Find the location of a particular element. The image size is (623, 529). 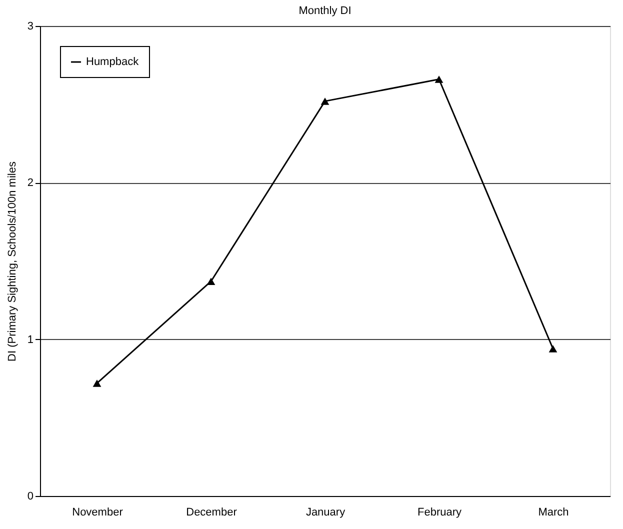

legend-label: Humpback is located at coordinates (113, 62).